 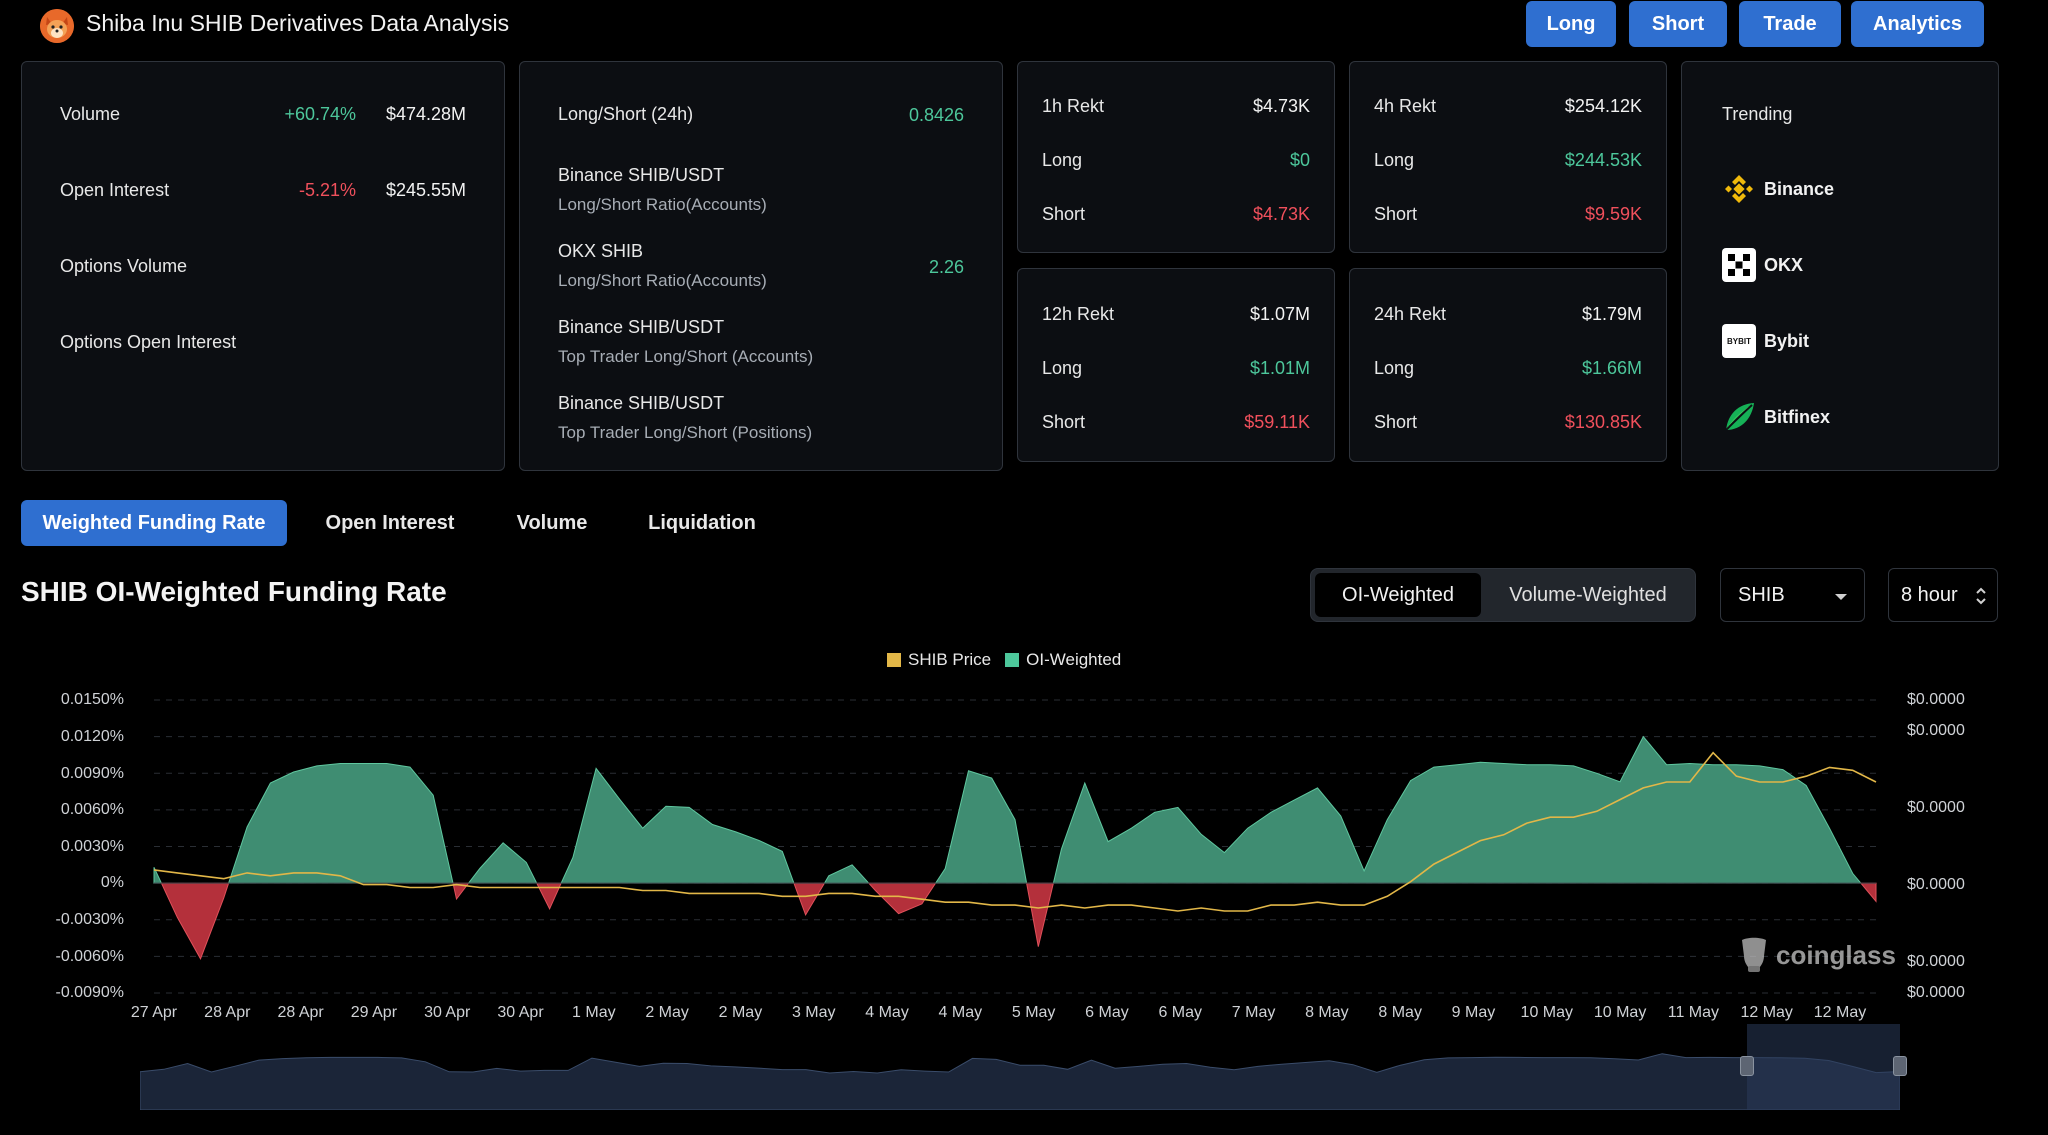 I want to click on trending-item-okx: OKX, so click(x=1762, y=265).